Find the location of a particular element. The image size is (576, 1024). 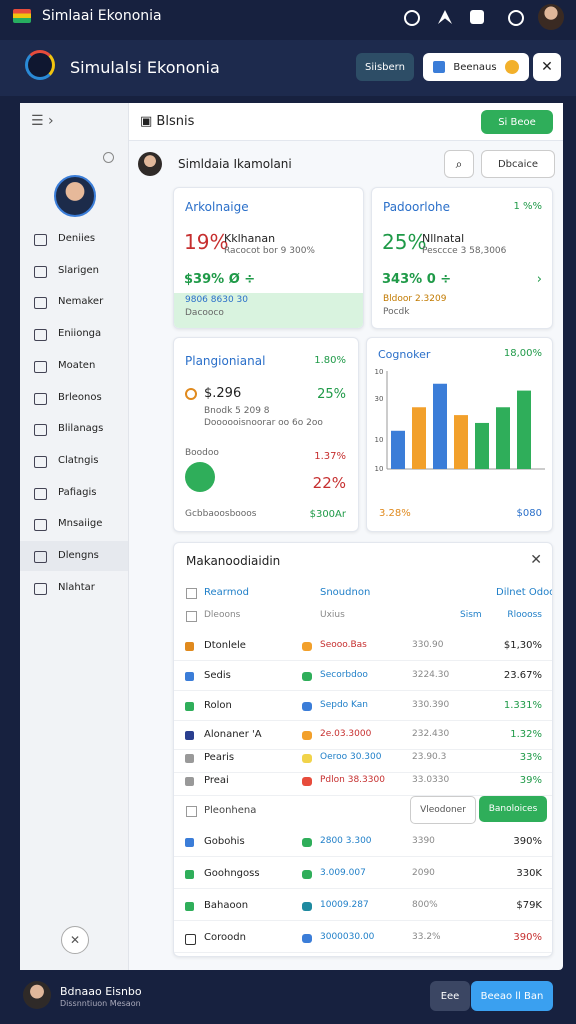

card-foot: Bldoor 2.3209 is located at coordinates (415, 299).